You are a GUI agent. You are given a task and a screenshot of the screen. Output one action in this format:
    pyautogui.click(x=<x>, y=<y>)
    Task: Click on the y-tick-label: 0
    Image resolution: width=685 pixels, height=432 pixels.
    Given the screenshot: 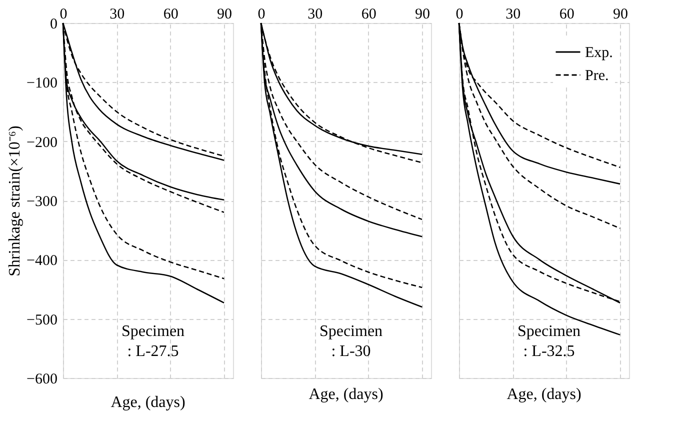 What is the action you would take?
    pyautogui.click(x=54, y=24)
    